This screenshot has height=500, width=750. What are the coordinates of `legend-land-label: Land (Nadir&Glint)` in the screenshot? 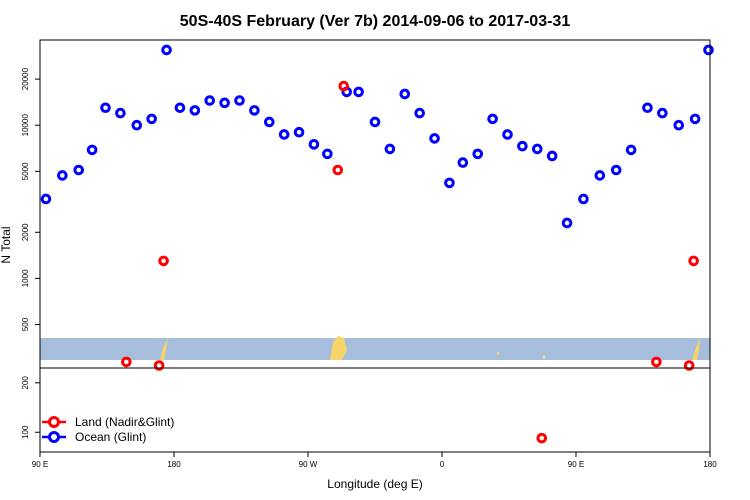 It's located at (124, 422).